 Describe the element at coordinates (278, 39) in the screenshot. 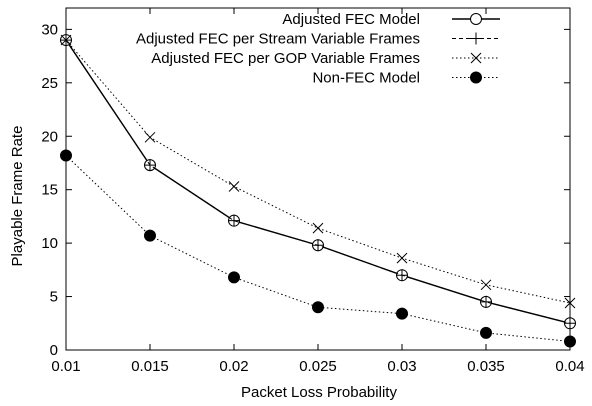

I see `legend-label: Adjusted FEC per Stream Variable Frames` at that location.